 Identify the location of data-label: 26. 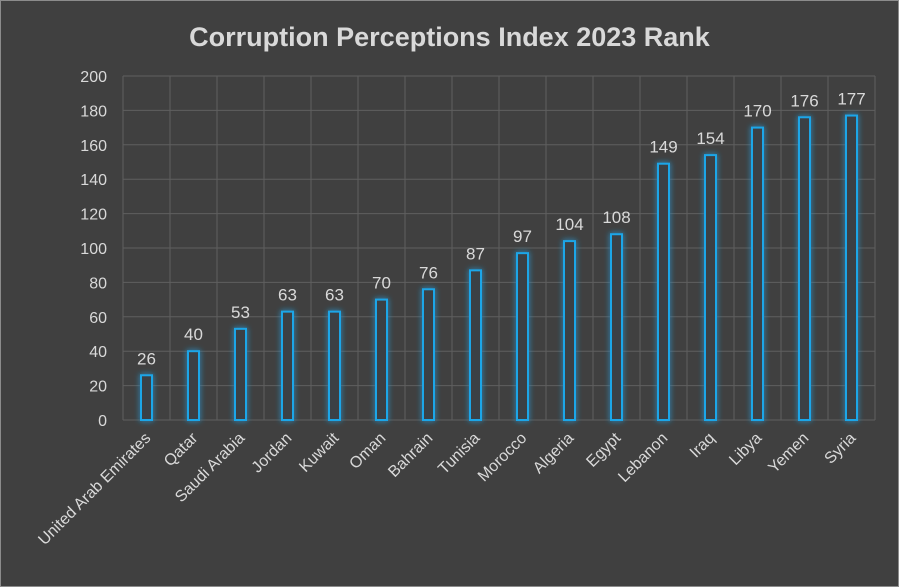
(146, 358).